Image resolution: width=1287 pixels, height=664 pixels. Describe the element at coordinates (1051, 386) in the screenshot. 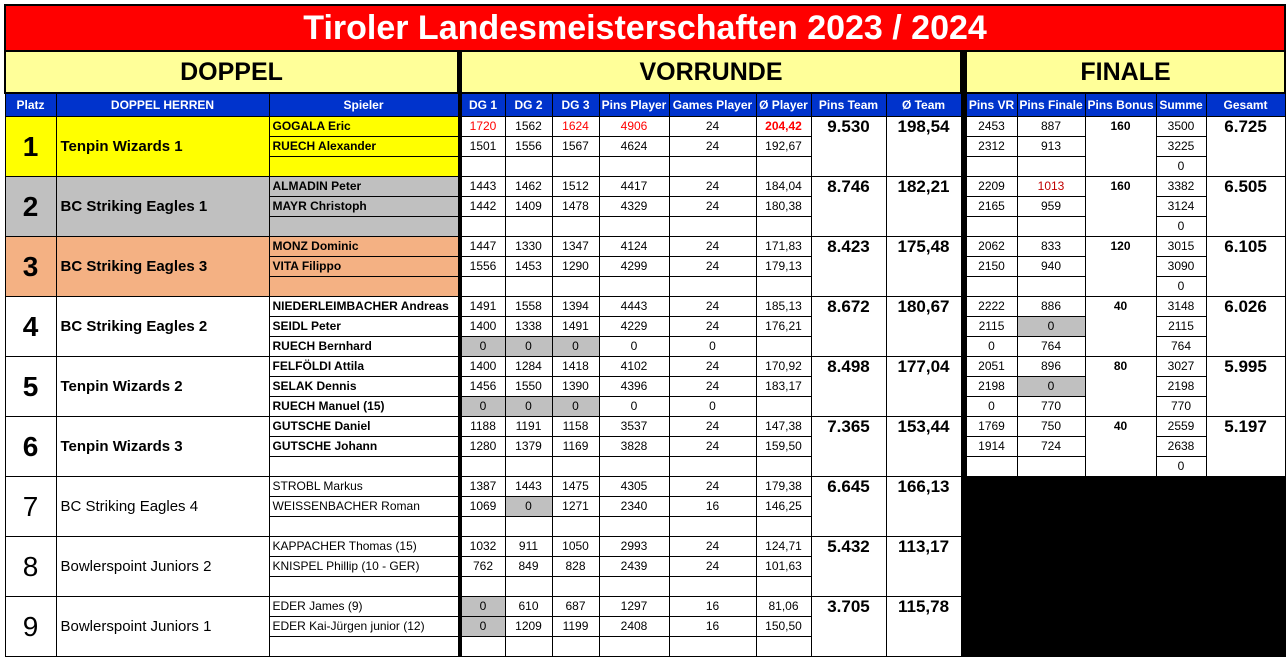

I see `pins-finale: 0` at that location.